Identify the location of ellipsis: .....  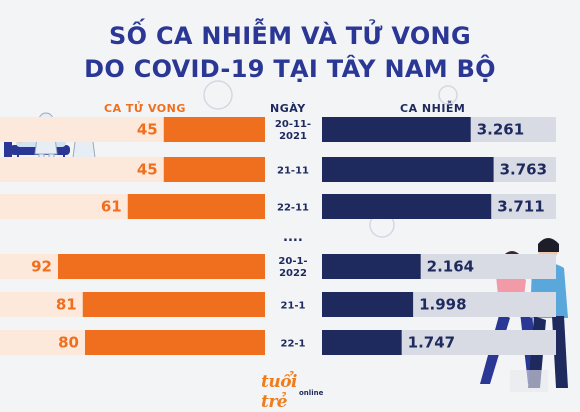
(293, 237).